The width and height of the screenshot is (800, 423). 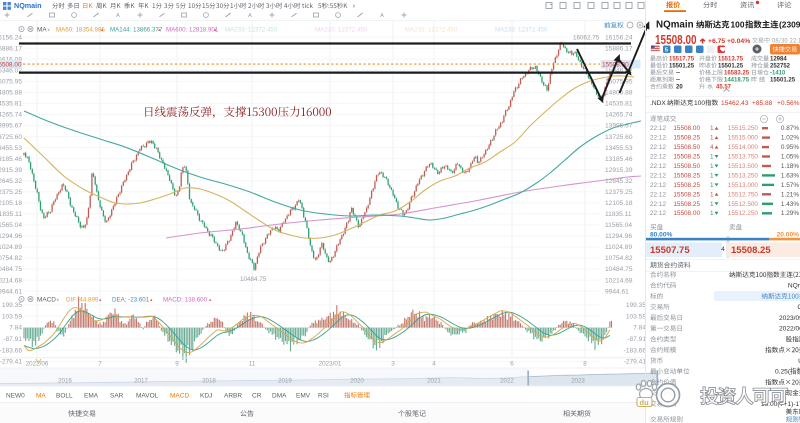 What do you see at coordinates (136, 29) in the screenshot?
I see `svg-text: MA144: 13866.377` at bounding box center [136, 29].